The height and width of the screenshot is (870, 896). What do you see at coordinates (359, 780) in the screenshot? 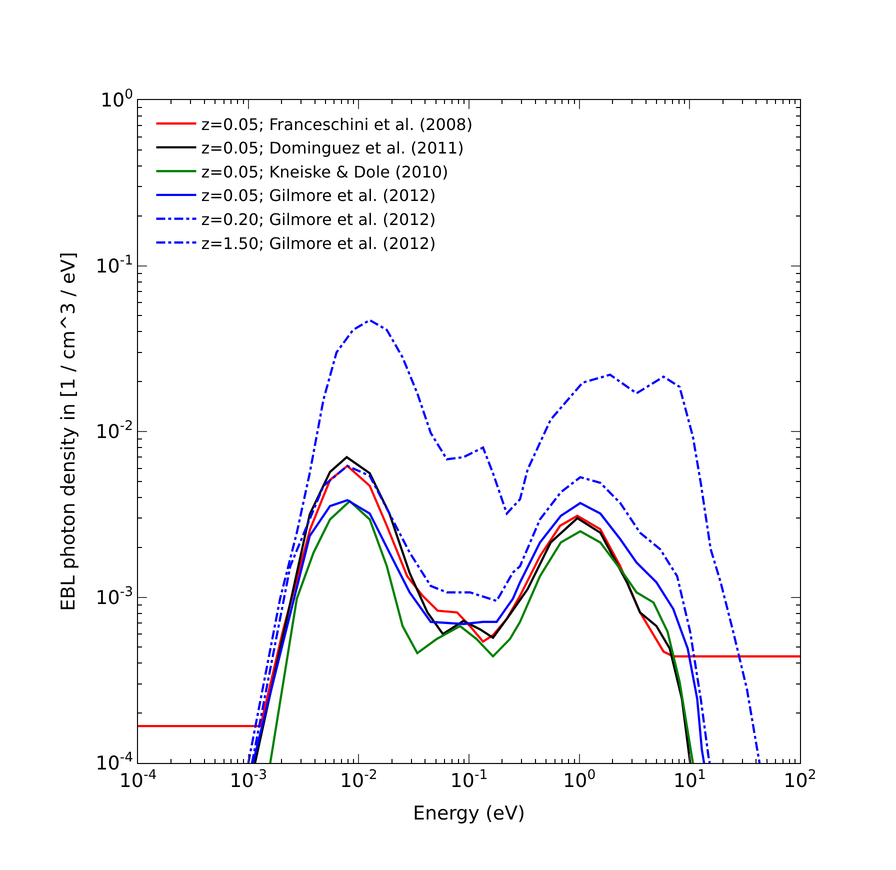
I see `x-tick-label: 10$^{-2}$` at bounding box center [359, 780].